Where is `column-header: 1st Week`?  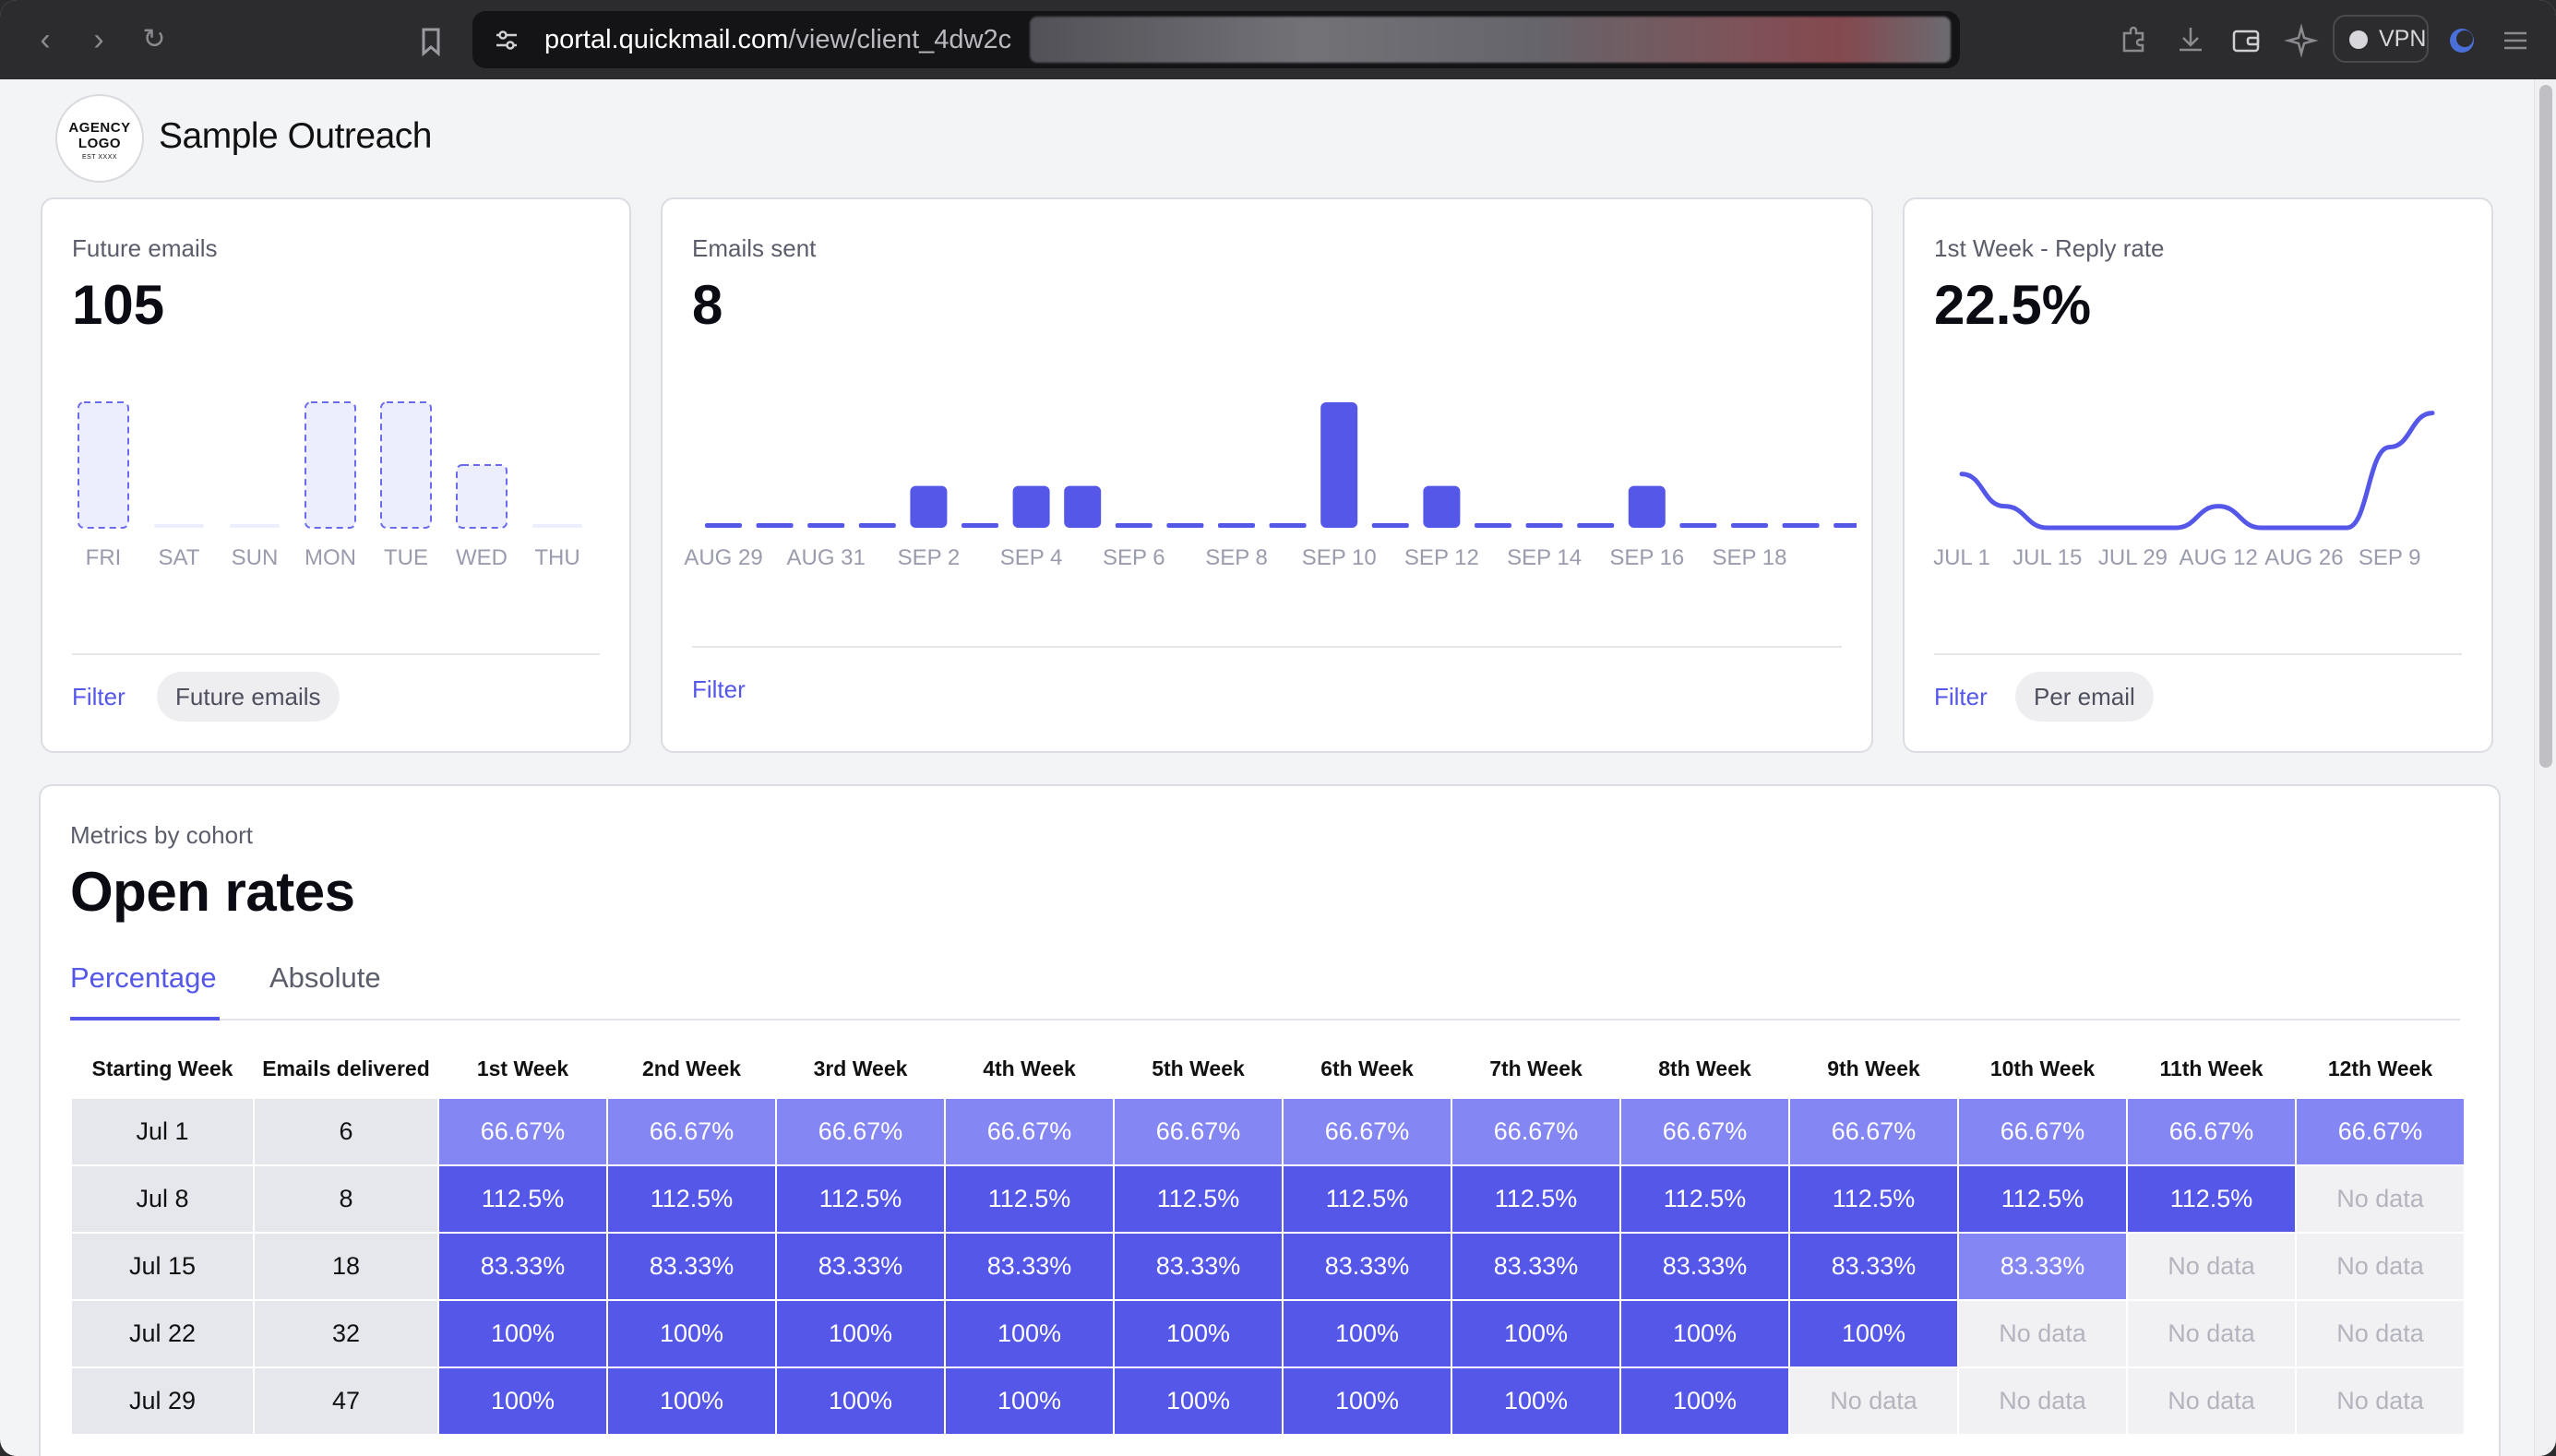
column-header: 1st Week is located at coordinates (522, 1068).